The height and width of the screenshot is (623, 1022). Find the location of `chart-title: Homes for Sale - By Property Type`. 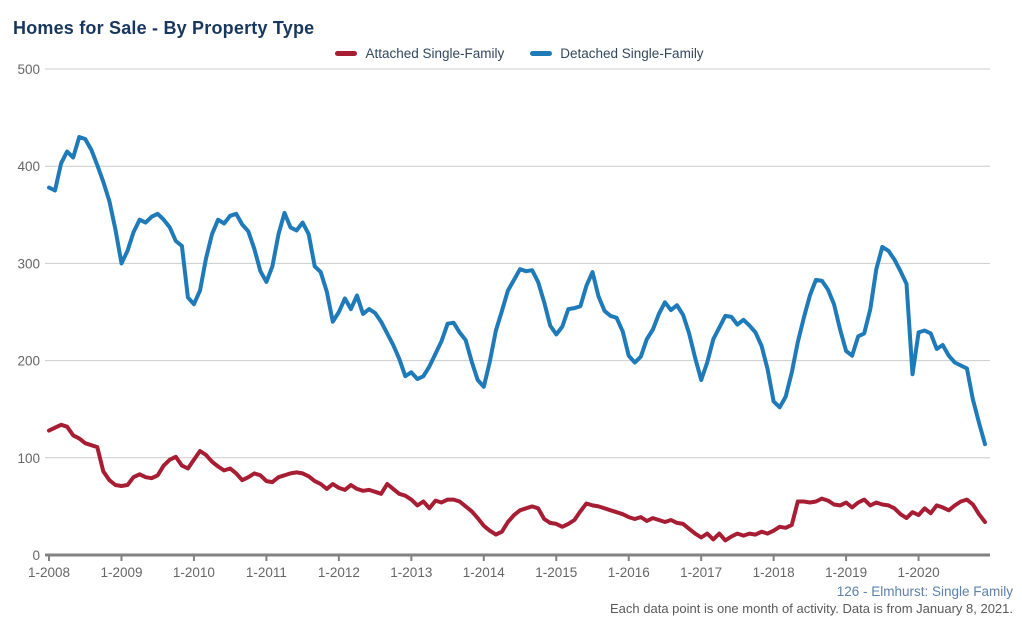

chart-title: Homes for Sale - By Property Type is located at coordinates (164, 28).